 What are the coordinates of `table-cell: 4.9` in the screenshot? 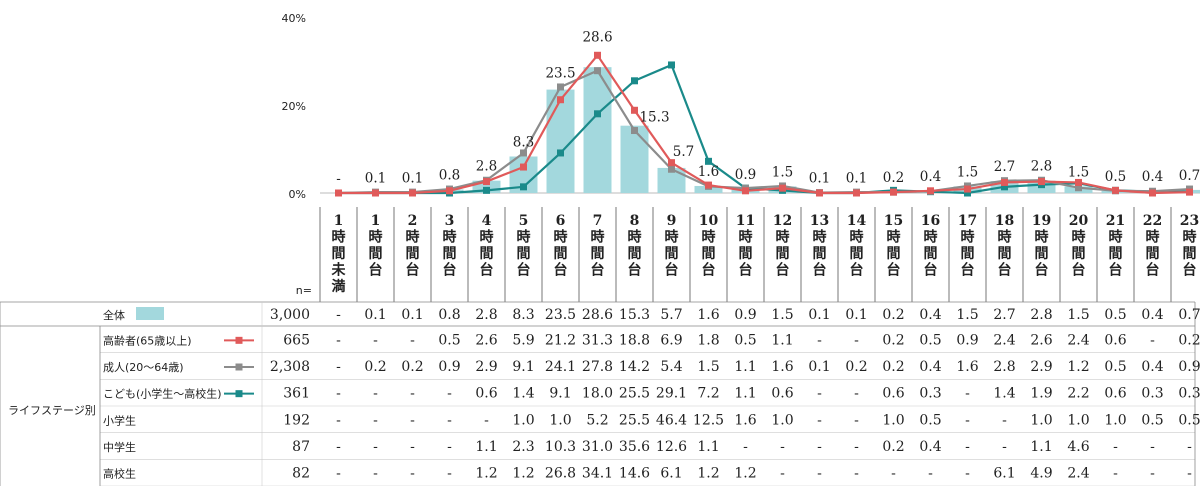 It's located at (1041, 474).